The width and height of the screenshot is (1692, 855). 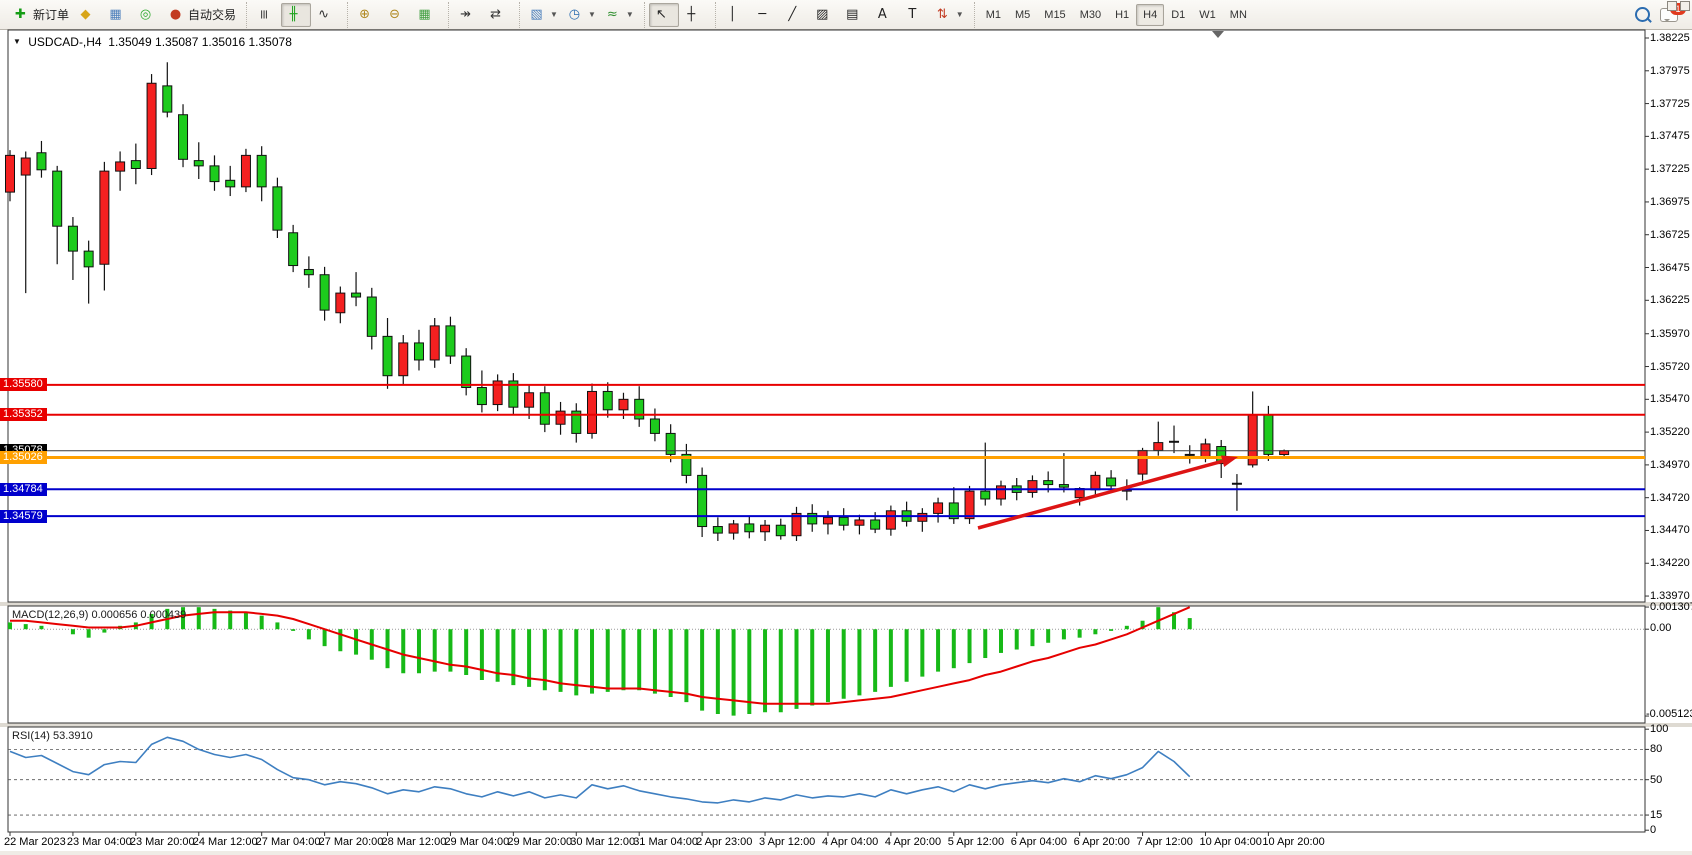 I want to click on timeframe-mn: MN, so click(x=1238, y=14).